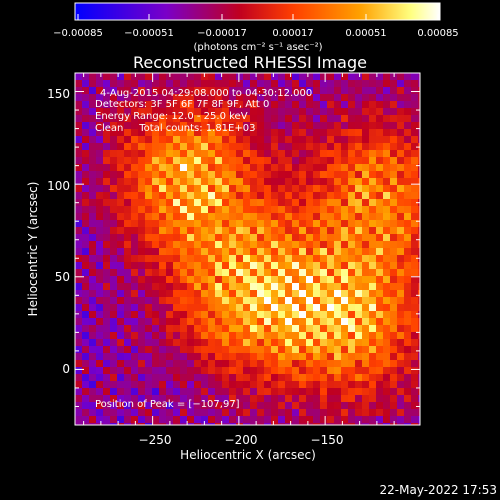 This screenshot has height=500, width=500. Describe the element at coordinates (327, 440) in the screenshot. I see `x-tick-label: −150` at that location.